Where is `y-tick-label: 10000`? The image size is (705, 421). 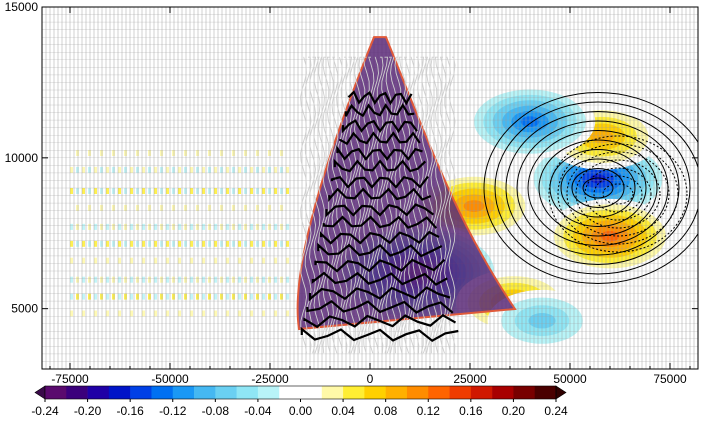
y-tick-label: 10000 is located at coordinates (22, 158).